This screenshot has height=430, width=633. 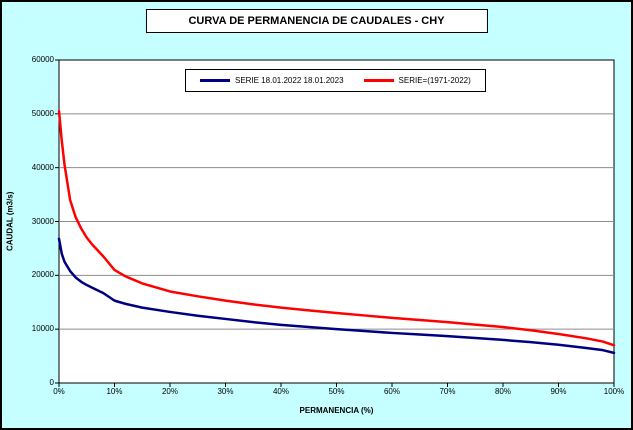 I want to click on legend-item-series2: SERIE=(1971-2022), so click(x=417, y=80).